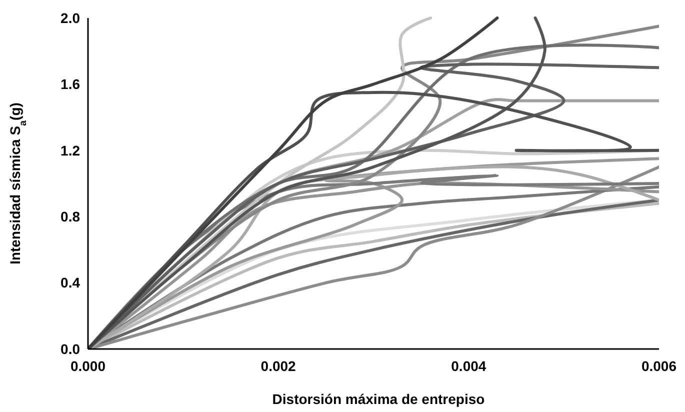 The height and width of the screenshot is (412, 685). I want to click on y-tick-label: 2.0, so click(70, 18).